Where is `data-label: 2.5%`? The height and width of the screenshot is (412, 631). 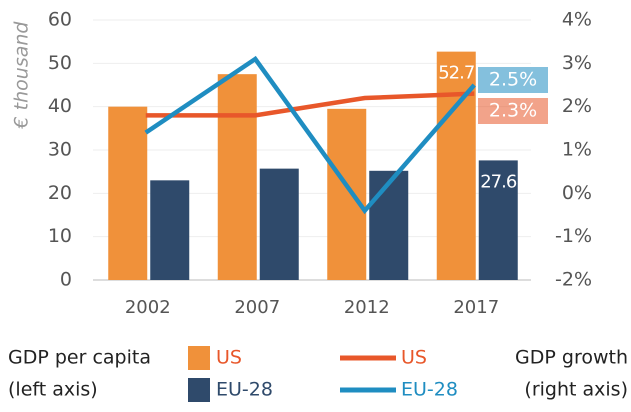
data-label: 2.5% is located at coordinates (513, 80).